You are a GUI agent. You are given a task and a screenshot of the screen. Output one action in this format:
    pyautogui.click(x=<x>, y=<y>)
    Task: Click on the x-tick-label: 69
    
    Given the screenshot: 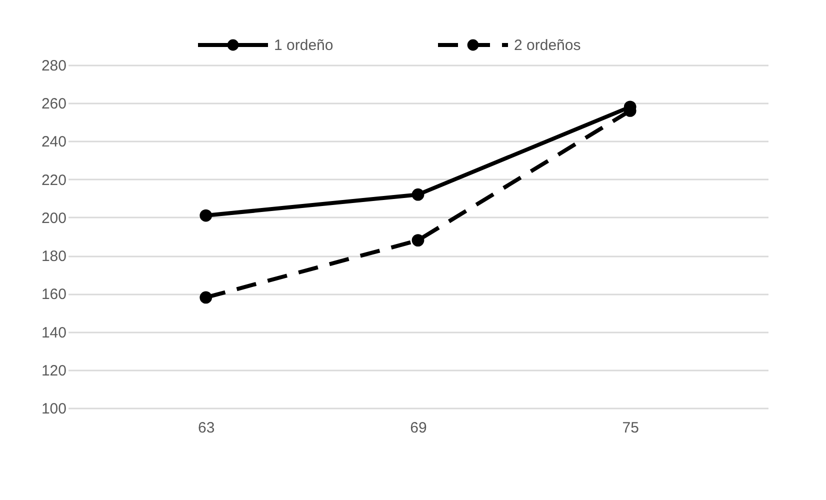 What is the action you would take?
    pyautogui.click(x=418, y=428)
    